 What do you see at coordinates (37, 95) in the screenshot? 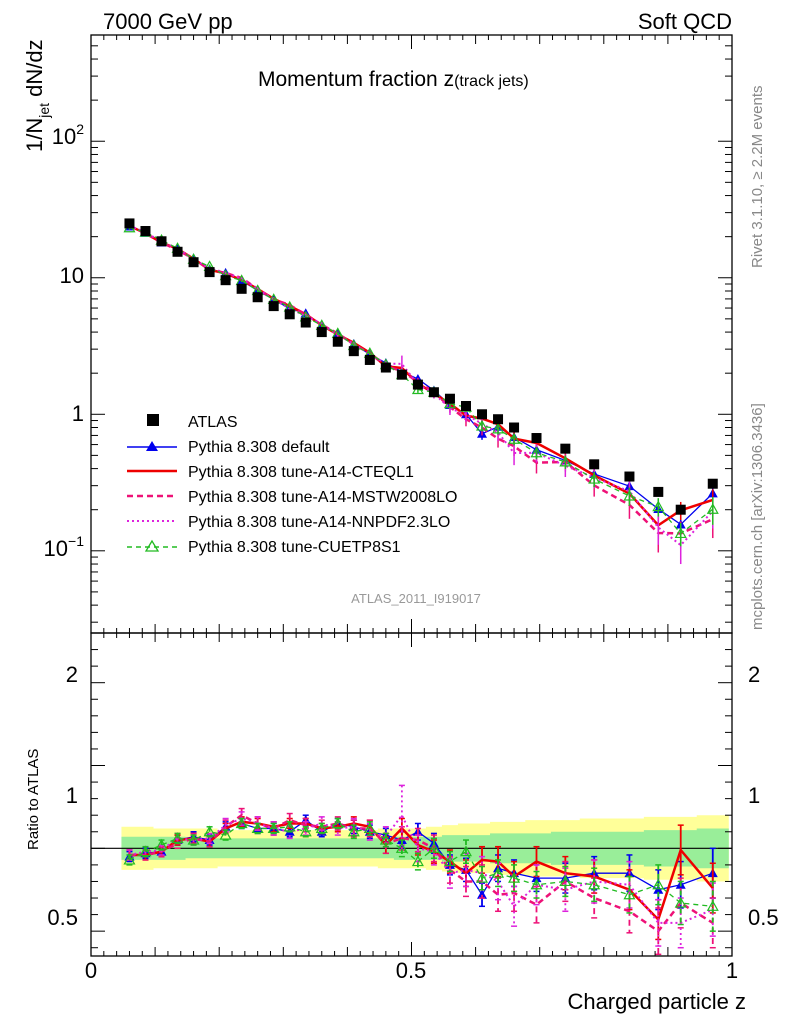
I see `main-y-axis-title: 1/Njet dN/dz` at bounding box center [37, 95].